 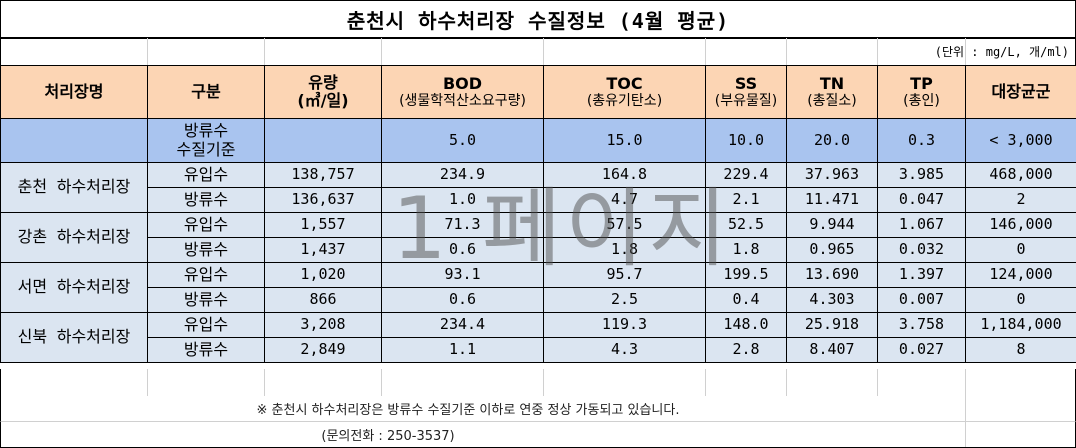 What do you see at coordinates (624, 225) in the screenshot?
I see `toc-cell: 57.5` at bounding box center [624, 225].